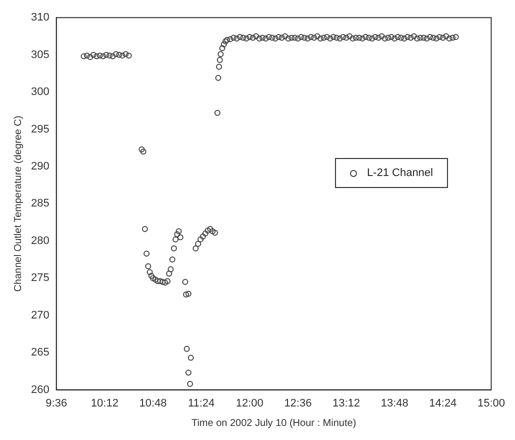 This screenshot has height=440, width=515. Describe the element at coordinates (491, 403) in the screenshot. I see `x-tick-label: 15:00` at that location.